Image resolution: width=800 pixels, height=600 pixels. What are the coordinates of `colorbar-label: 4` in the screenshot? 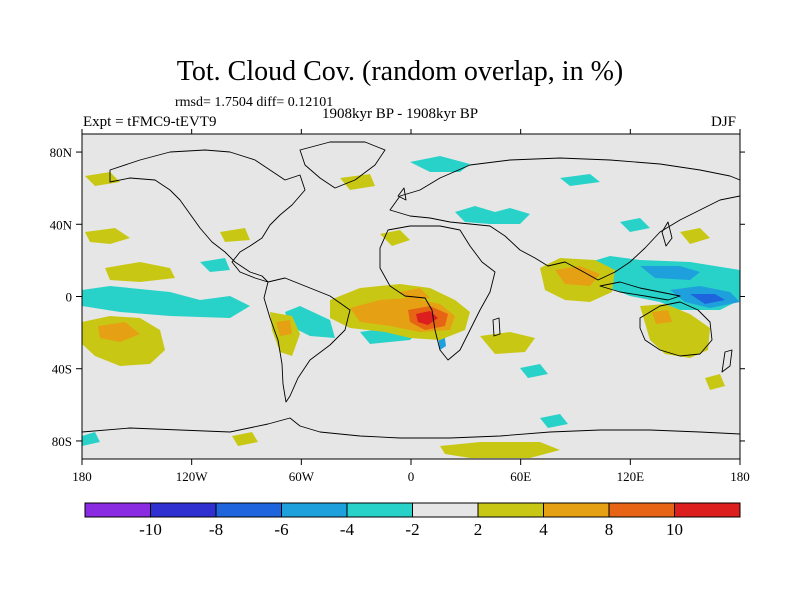 It's located at (543, 529).